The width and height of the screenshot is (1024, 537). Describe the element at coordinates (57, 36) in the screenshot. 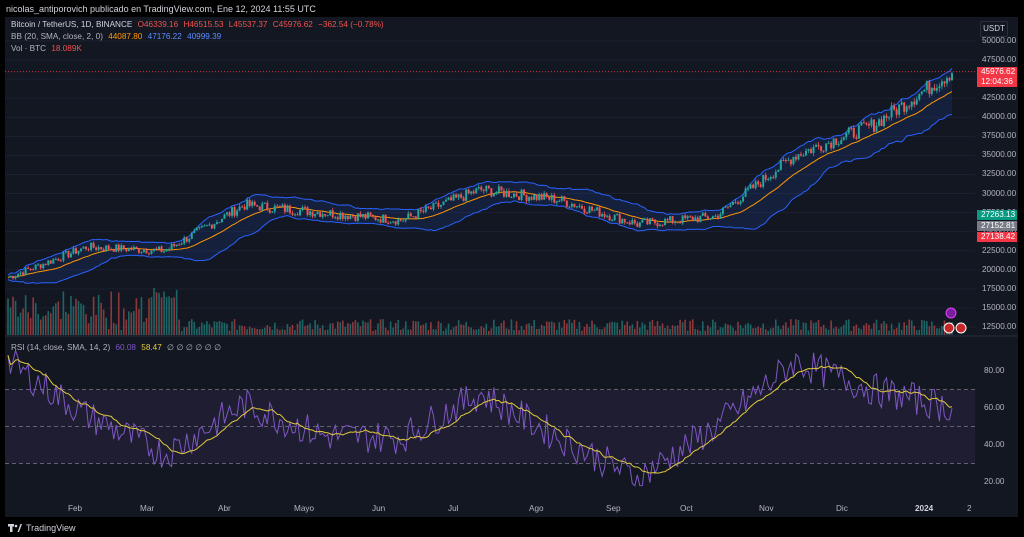

I see `bb-label: BB (20, SMA, close, 2, 0)` at that location.